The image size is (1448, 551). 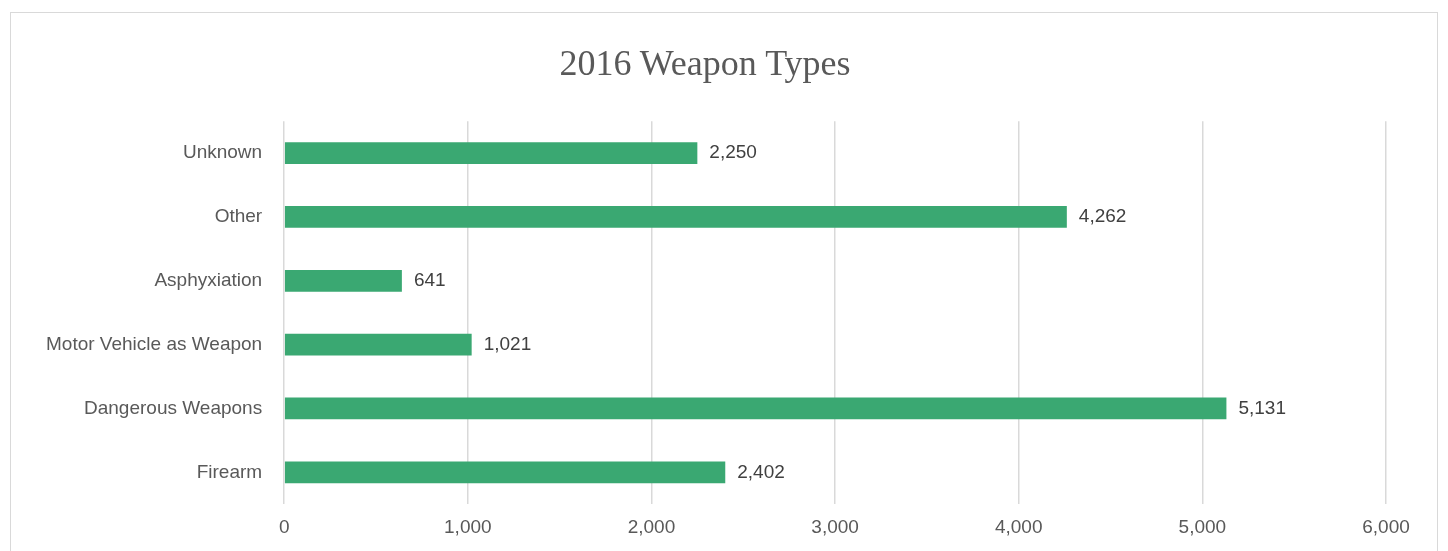 What do you see at coordinates (507, 343) in the screenshot?
I see `data-label: 1,021` at bounding box center [507, 343].